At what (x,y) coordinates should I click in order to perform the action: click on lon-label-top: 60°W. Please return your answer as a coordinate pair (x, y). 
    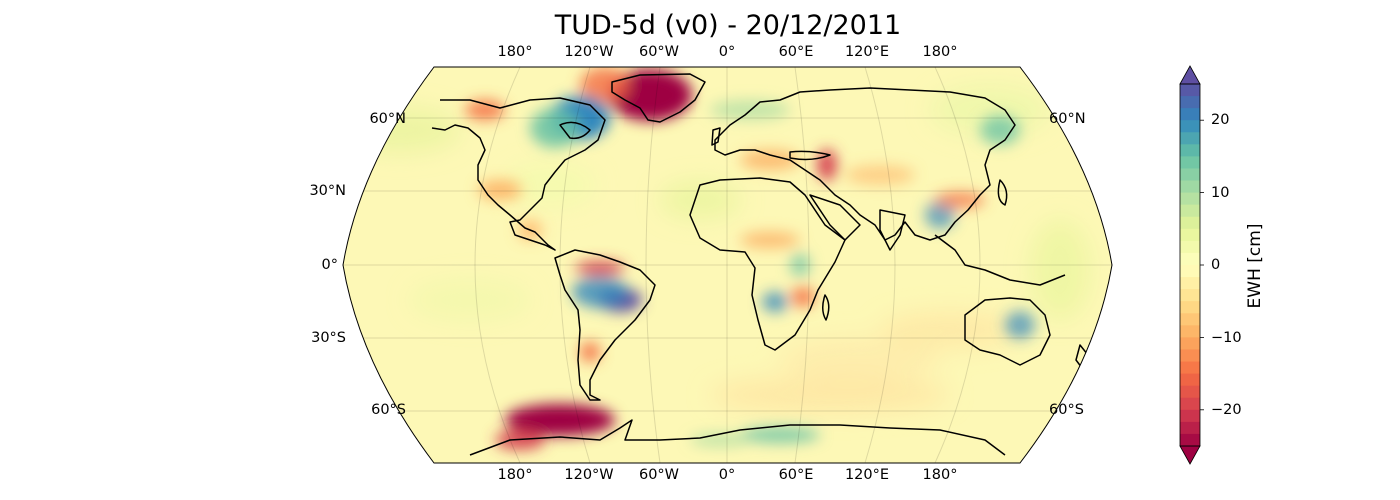
    Looking at the image, I should click on (659, 52).